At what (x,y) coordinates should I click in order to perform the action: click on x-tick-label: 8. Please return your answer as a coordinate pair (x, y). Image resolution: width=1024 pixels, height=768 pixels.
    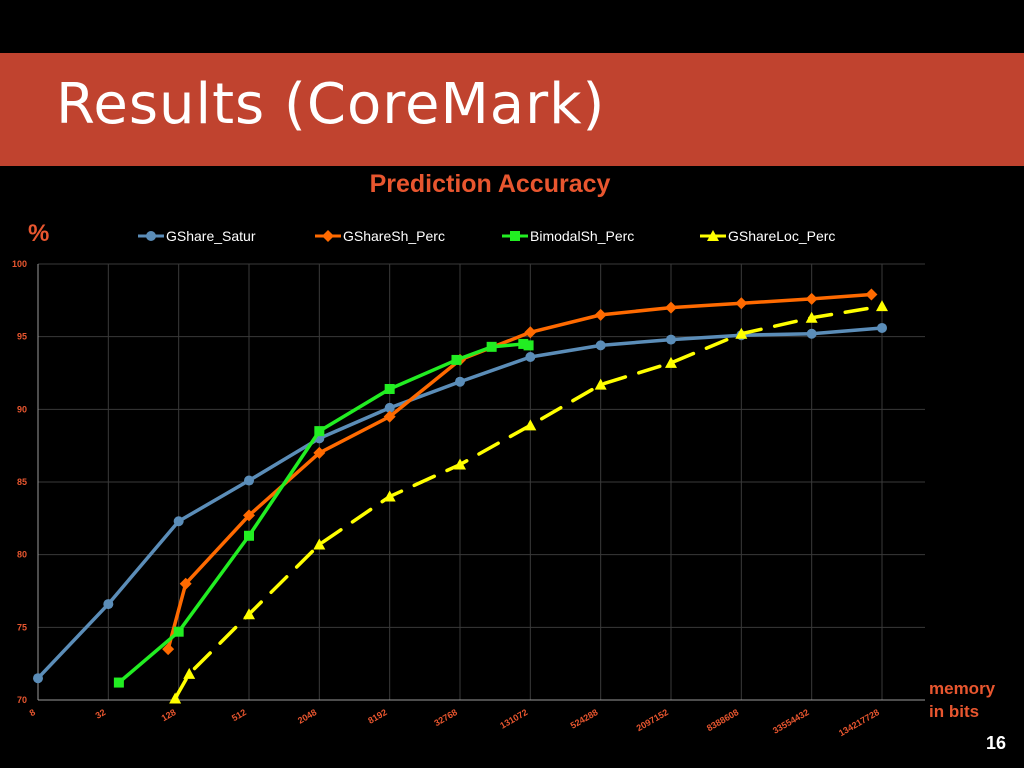
    Looking at the image, I should click on (32, 712).